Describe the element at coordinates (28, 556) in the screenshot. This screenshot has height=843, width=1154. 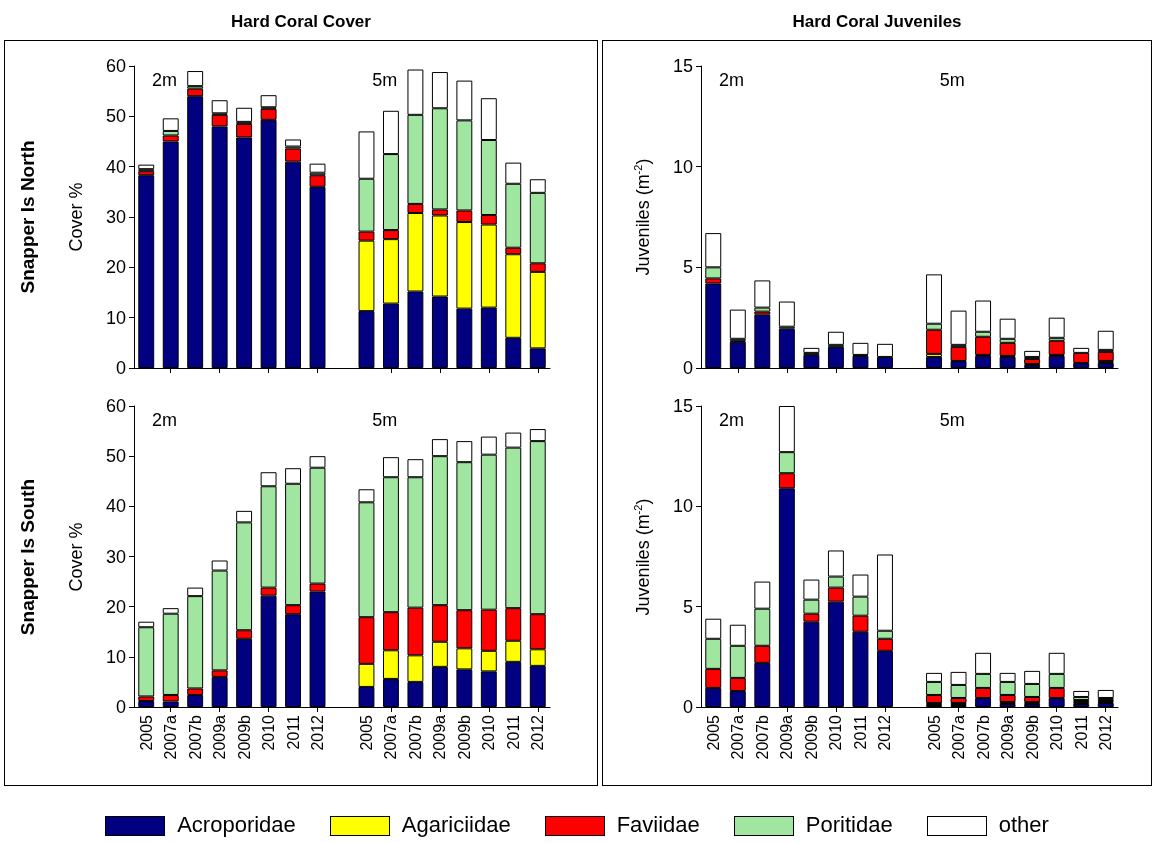
I see `text: Snapper Is South` at that location.